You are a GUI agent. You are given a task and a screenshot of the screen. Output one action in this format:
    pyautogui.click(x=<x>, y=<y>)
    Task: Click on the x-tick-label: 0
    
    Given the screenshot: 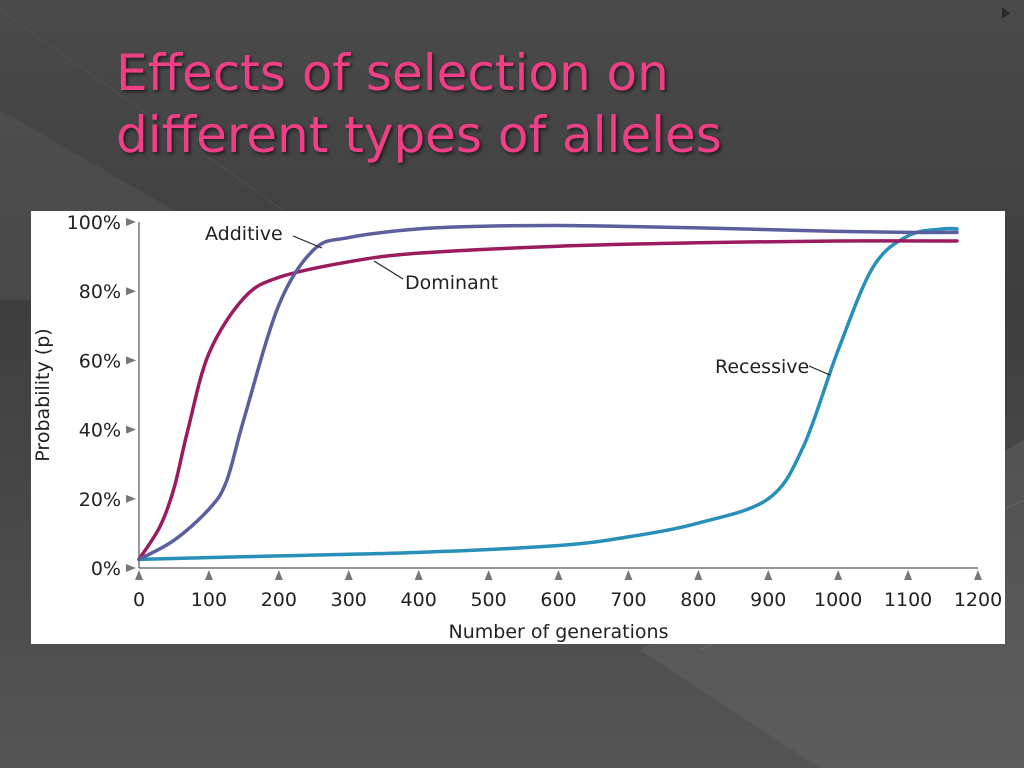 What is the action you would take?
    pyautogui.click(x=139, y=600)
    